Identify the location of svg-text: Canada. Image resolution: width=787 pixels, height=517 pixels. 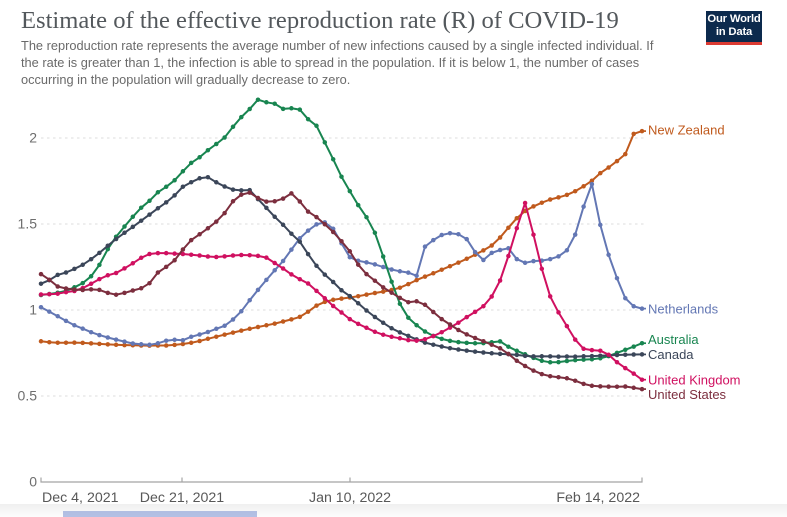
(671, 354).